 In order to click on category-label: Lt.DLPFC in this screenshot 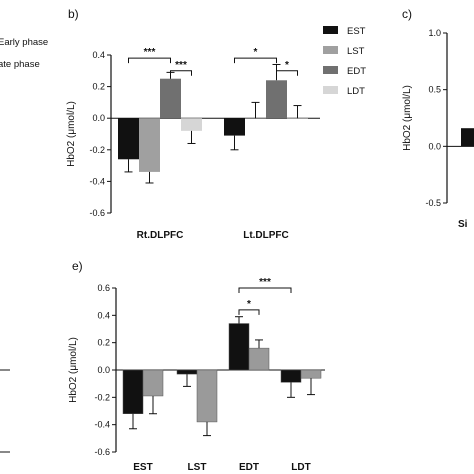, I will do `click(266, 235)`.